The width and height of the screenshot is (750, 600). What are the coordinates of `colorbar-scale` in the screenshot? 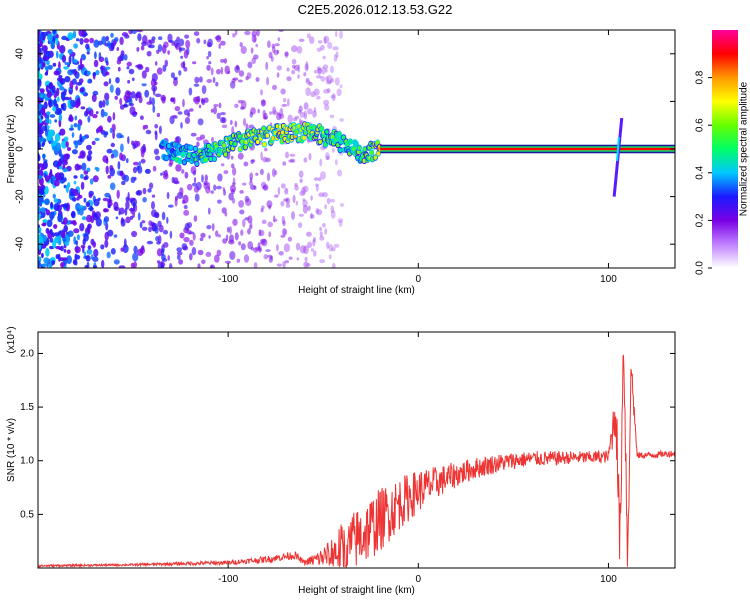 It's located at (725, 149).